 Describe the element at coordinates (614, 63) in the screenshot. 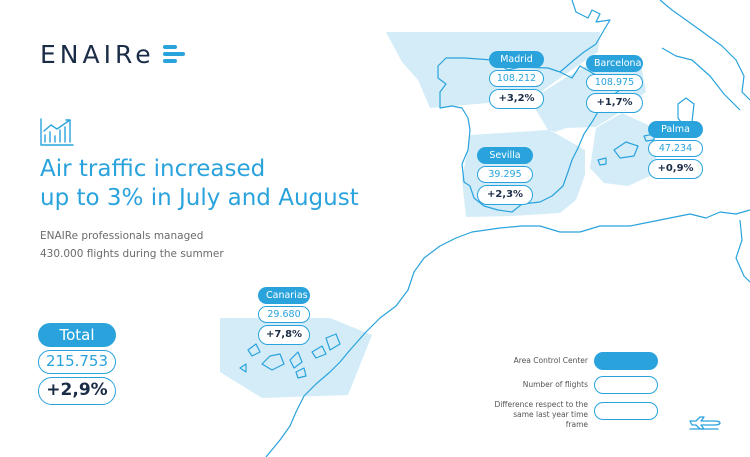

I see `region-label-barcelona: Barcelona` at that location.